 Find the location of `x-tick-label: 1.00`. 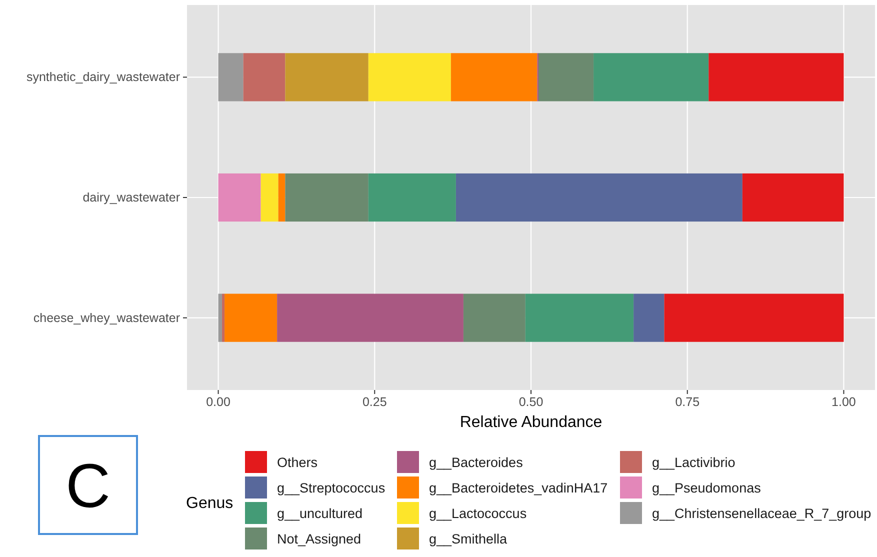

x-tick-label: 1.00 is located at coordinates (844, 401).